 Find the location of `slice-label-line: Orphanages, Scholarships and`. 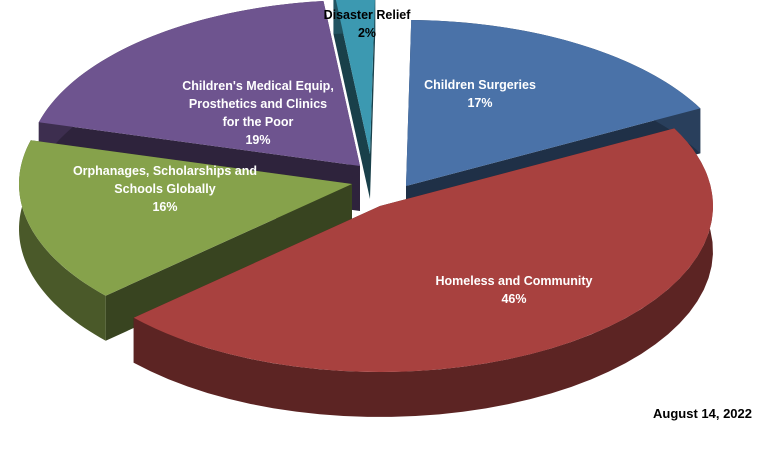

slice-label-line: Orphanages, Scholarships and is located at coordinates (165, 171).